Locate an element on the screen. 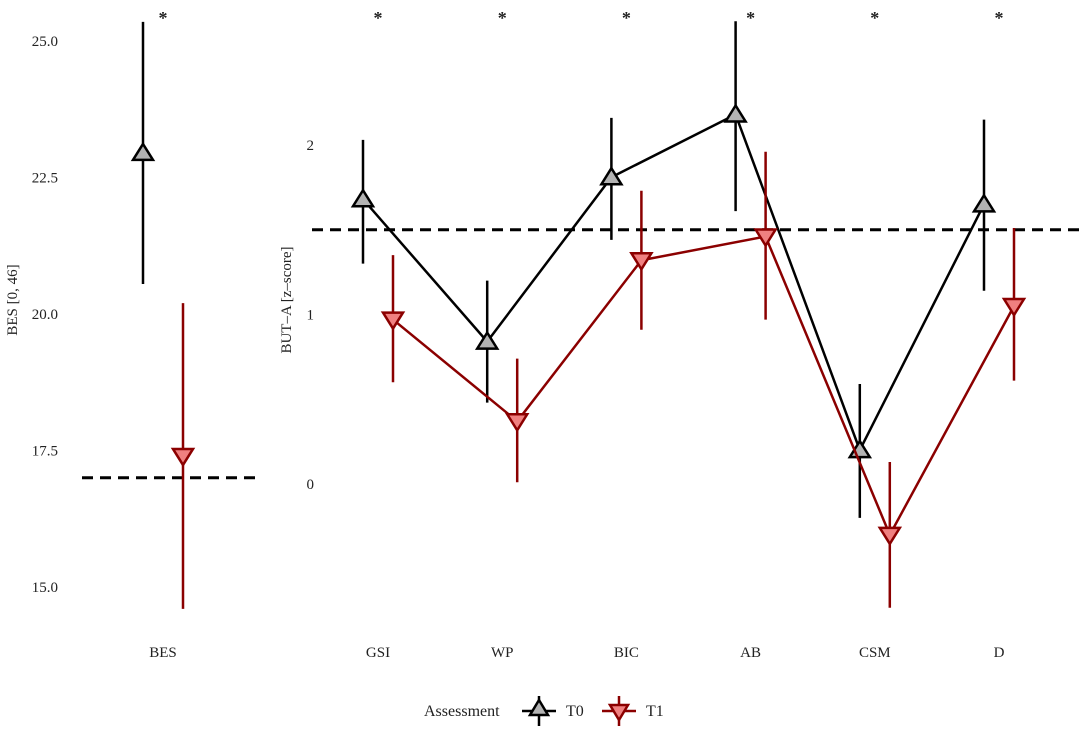 The width and height of the screenshot is (1084, 731). but-a-y-axis-label: BUT–A [z–score] is located at coordinates (287, 299).